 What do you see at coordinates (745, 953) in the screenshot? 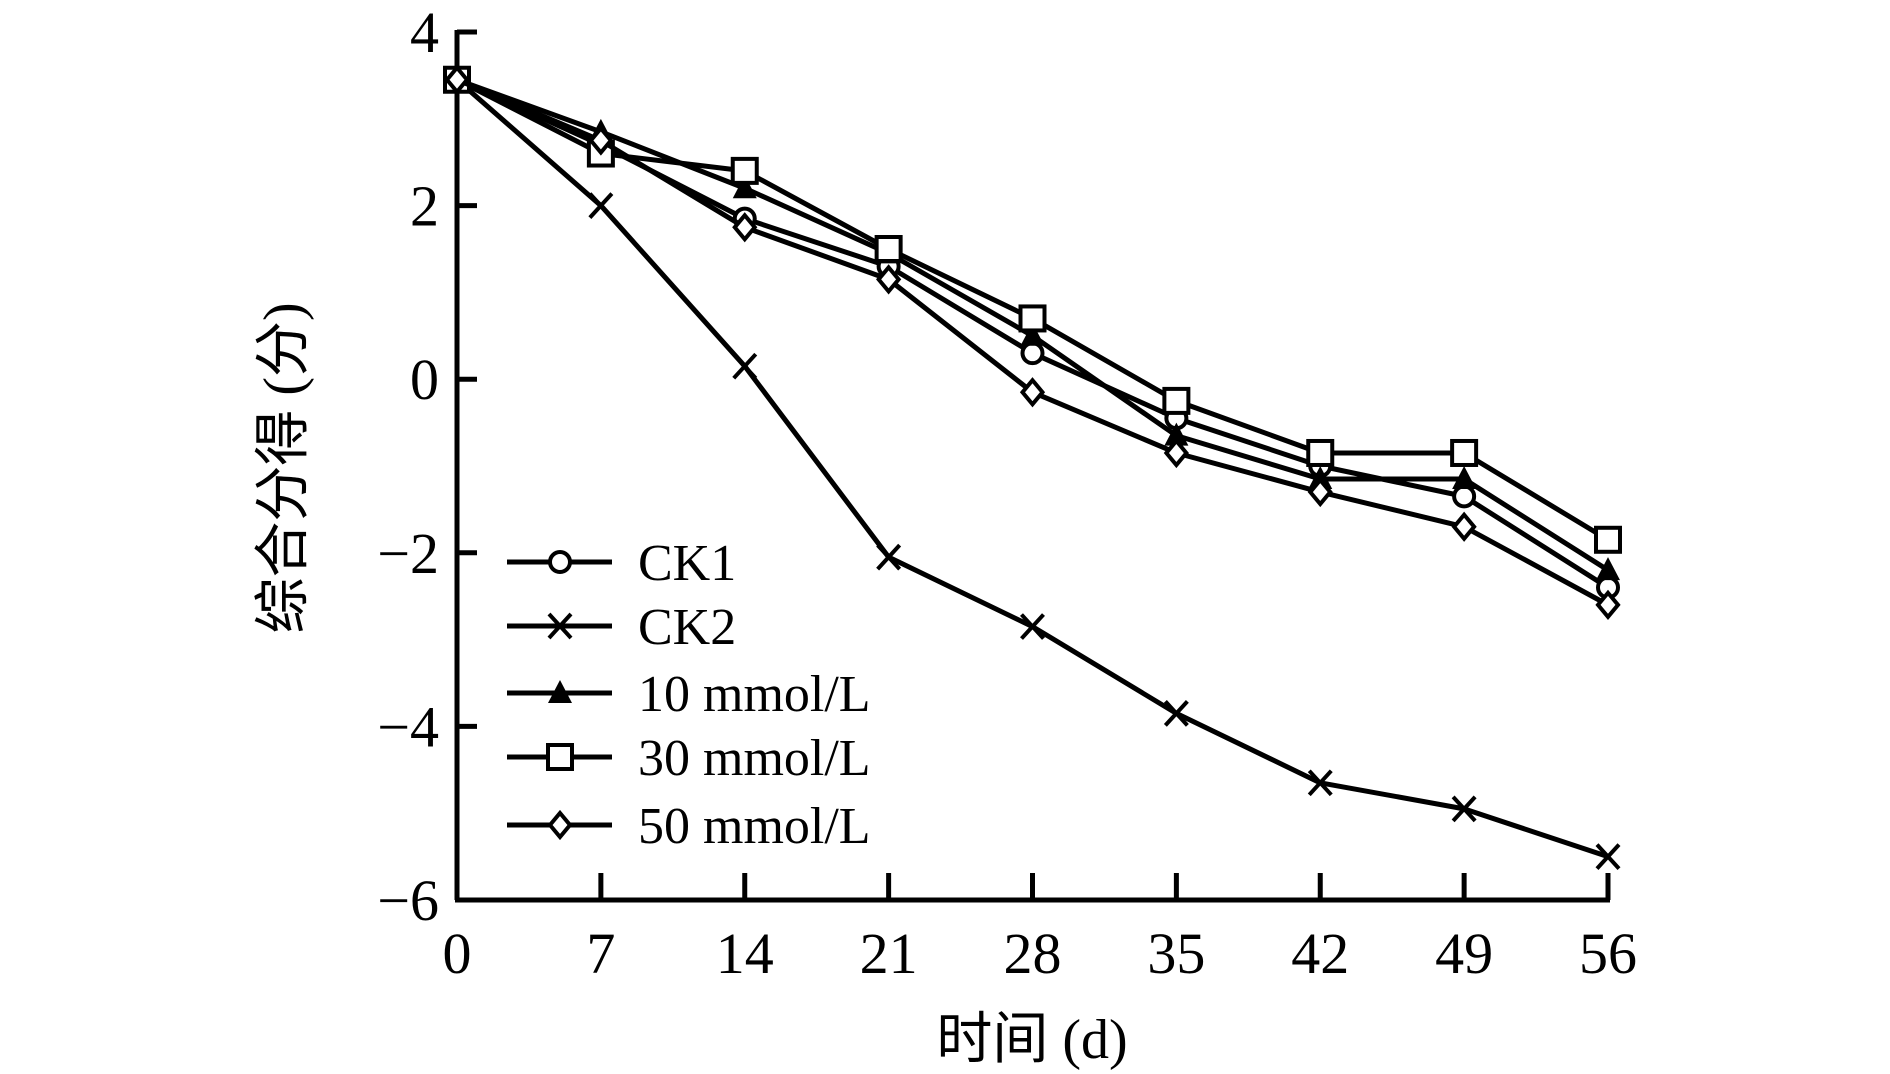
I see `x-tick-label: 14` at bounding box center [745, 953].